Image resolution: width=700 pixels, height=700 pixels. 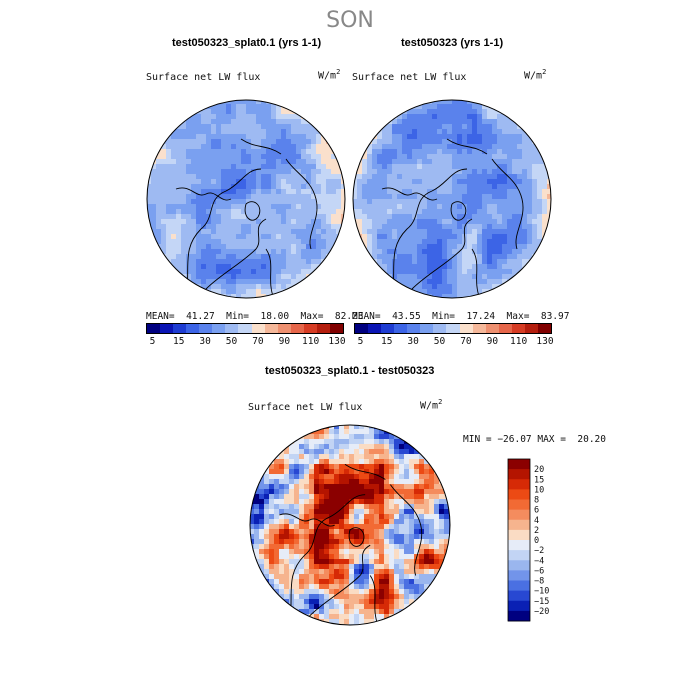 What do you see at coordinates (350, 371) in the screenshot?
I see `diff-title: test050323_splat0.1 - test050323` at bounding box center [350, 371].